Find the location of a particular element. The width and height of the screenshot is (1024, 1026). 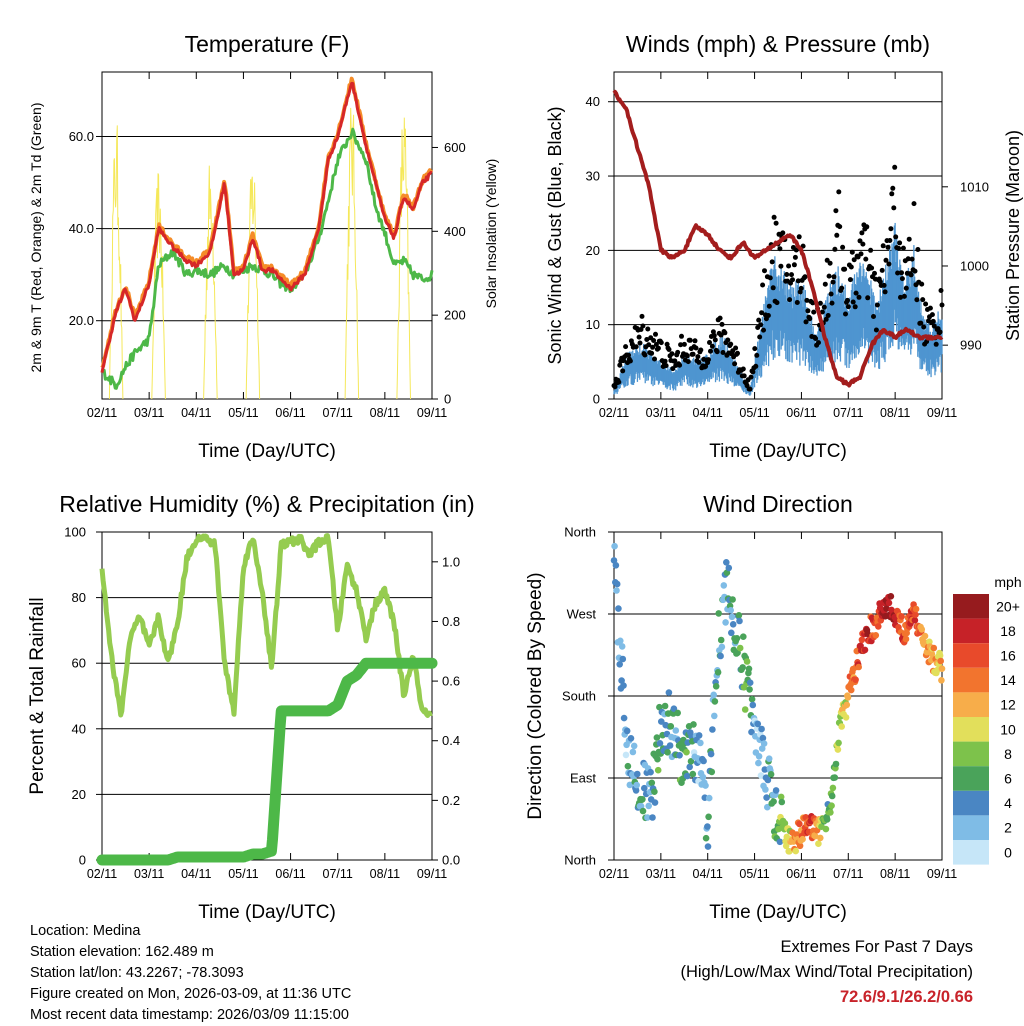

solar-y2-tick-label: 600 is located at coordinates (455, 147).